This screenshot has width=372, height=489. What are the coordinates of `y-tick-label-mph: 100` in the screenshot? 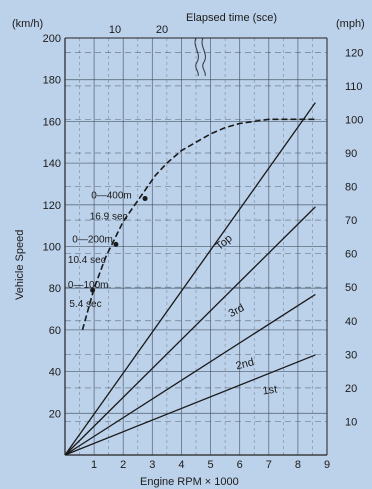 It's located at (354, 120).